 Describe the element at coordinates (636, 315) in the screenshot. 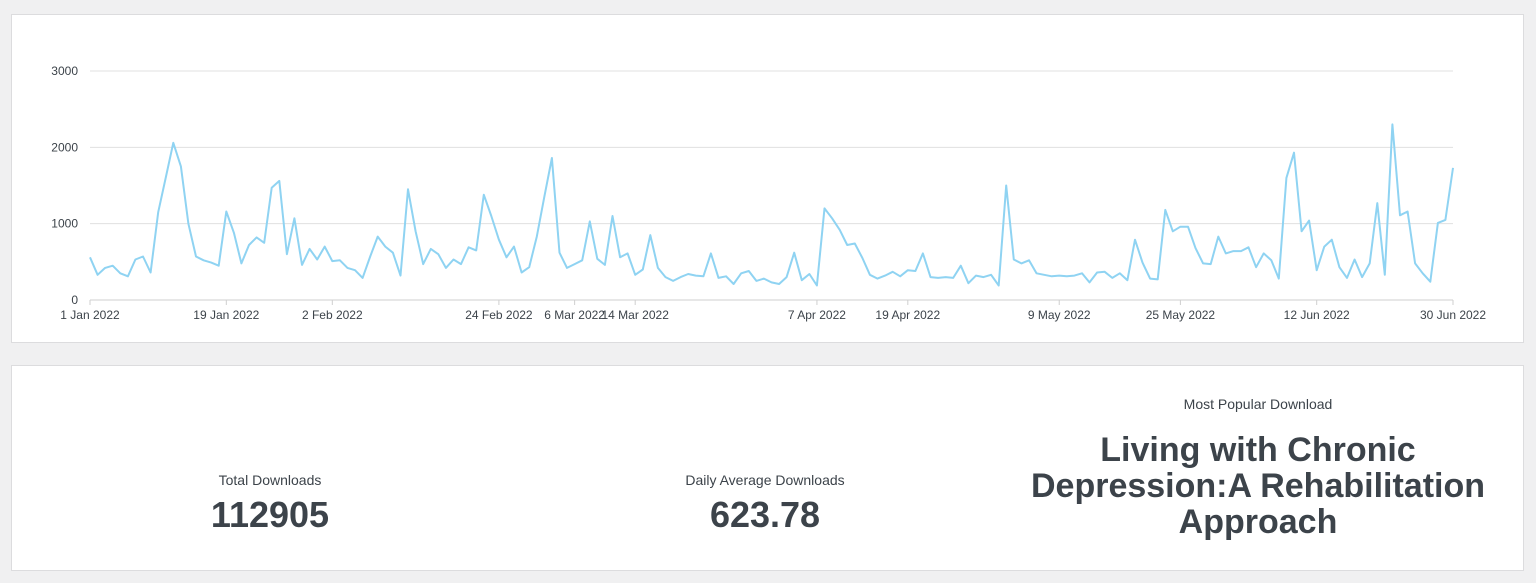

I see `x-tick-label: 14 Mar 2022` at that location.